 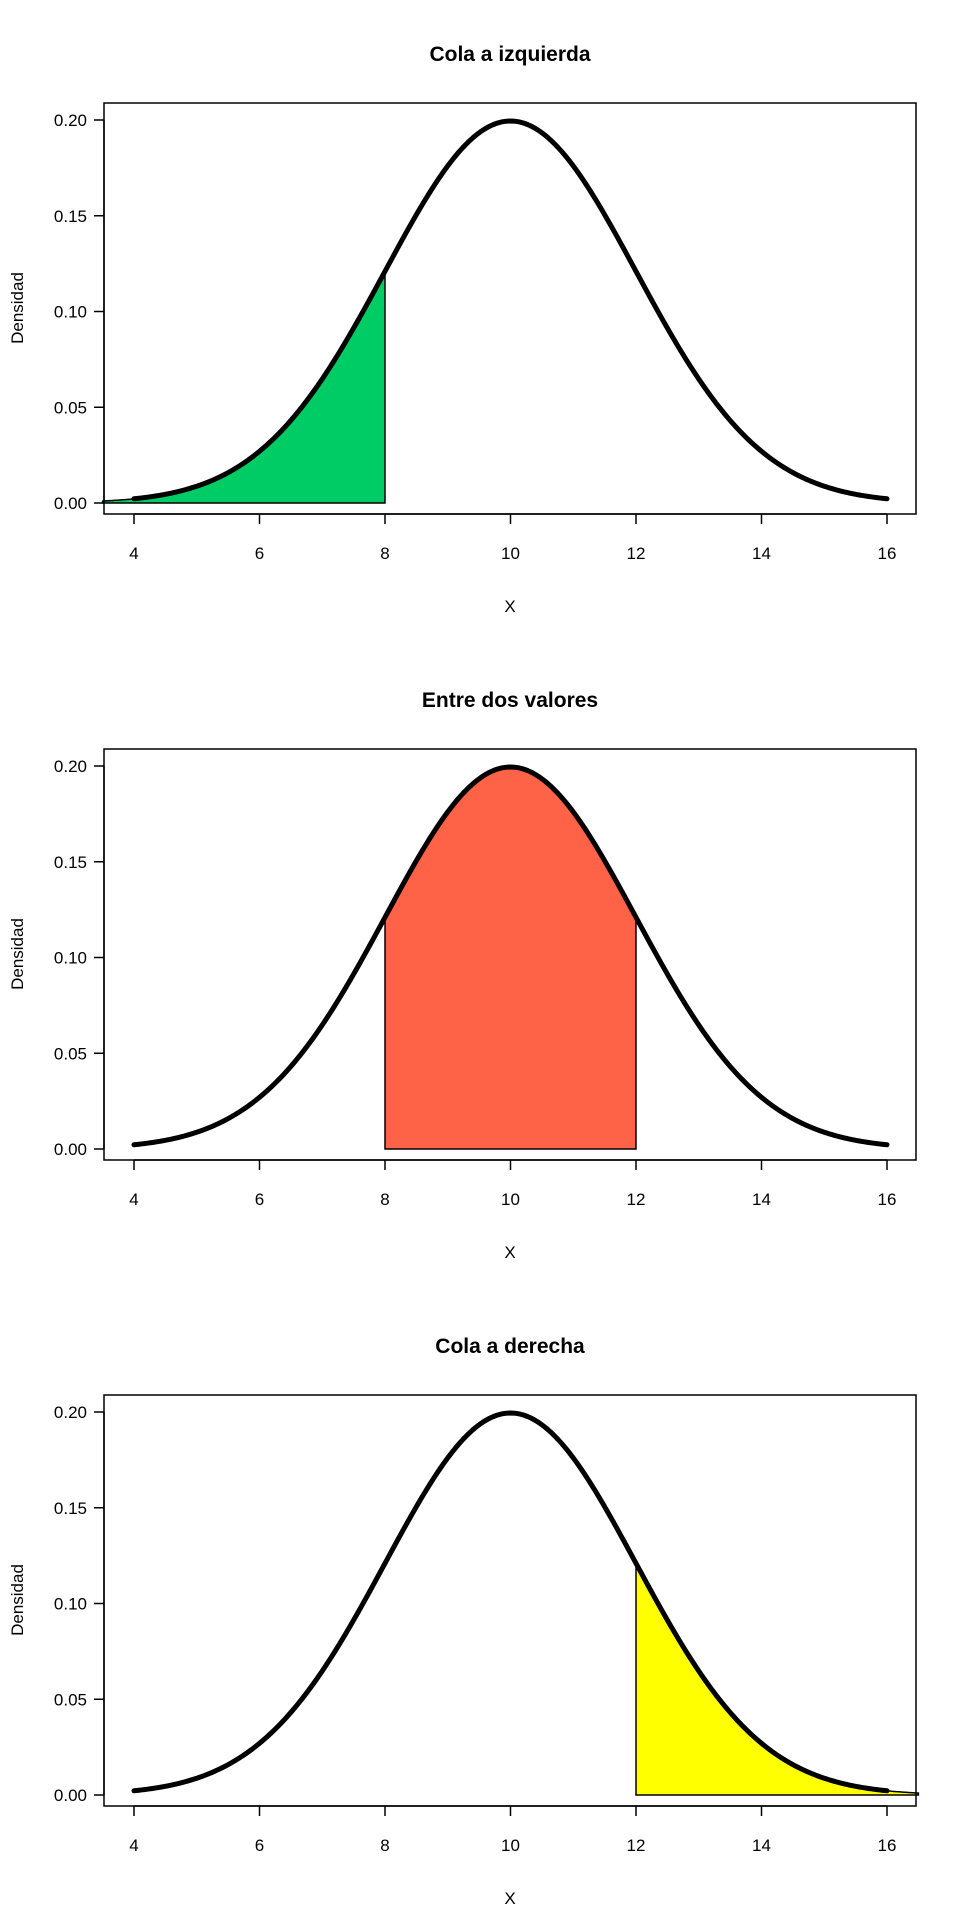 I want to click on chart-title: Entre dos valores, so click(x=510, y=700).